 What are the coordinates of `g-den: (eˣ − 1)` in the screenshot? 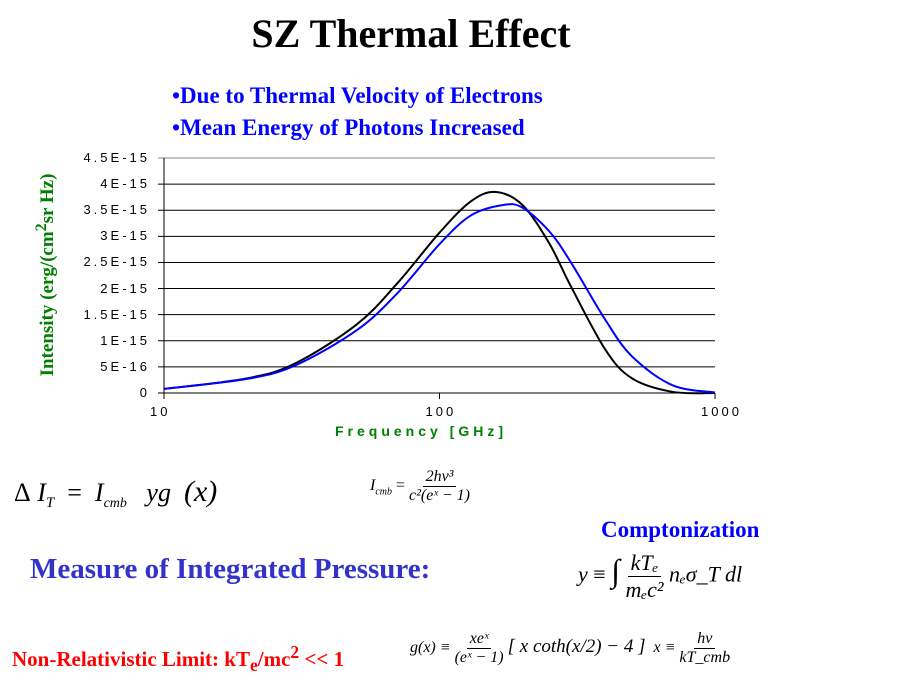 It's located at (479, 657).